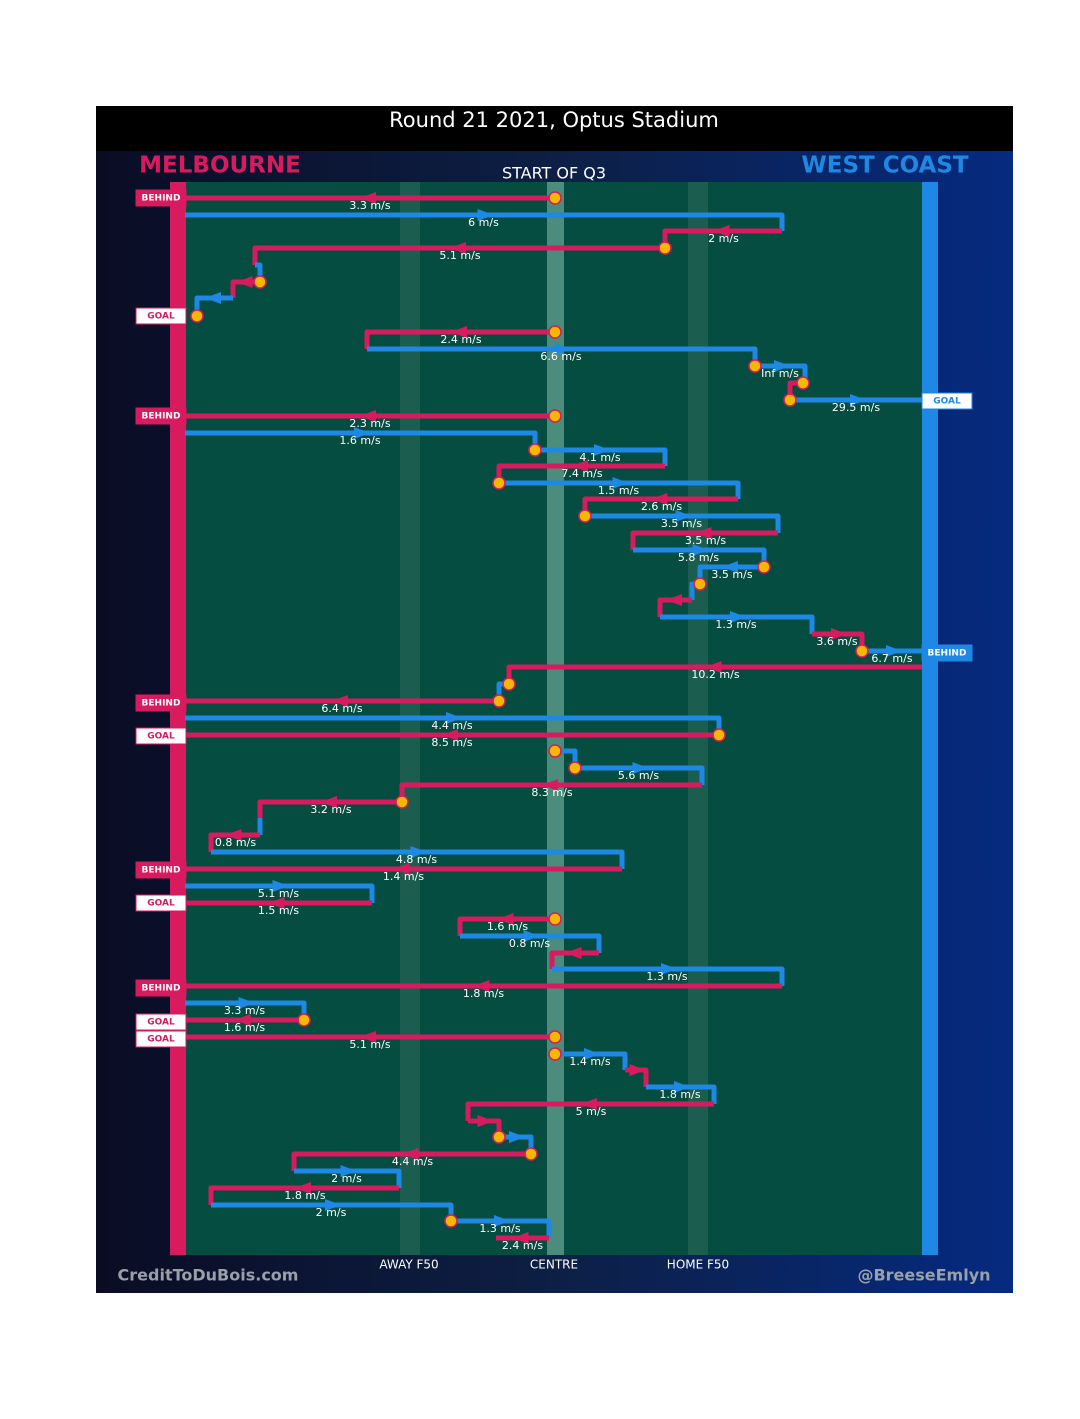  I want to click on speed-label: 2.6 m/s, so click(661, 506).